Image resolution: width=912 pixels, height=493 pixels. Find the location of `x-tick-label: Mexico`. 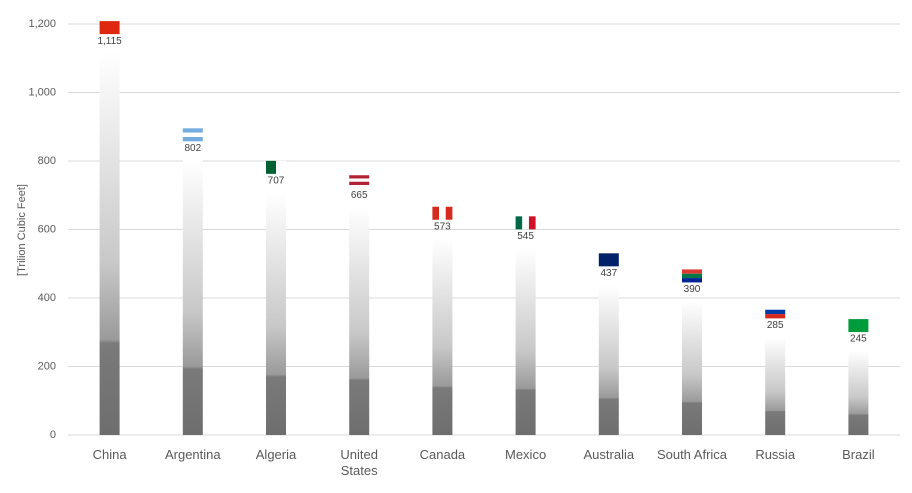

x-tick-label: Mexico is located at coordinates (526, 454).